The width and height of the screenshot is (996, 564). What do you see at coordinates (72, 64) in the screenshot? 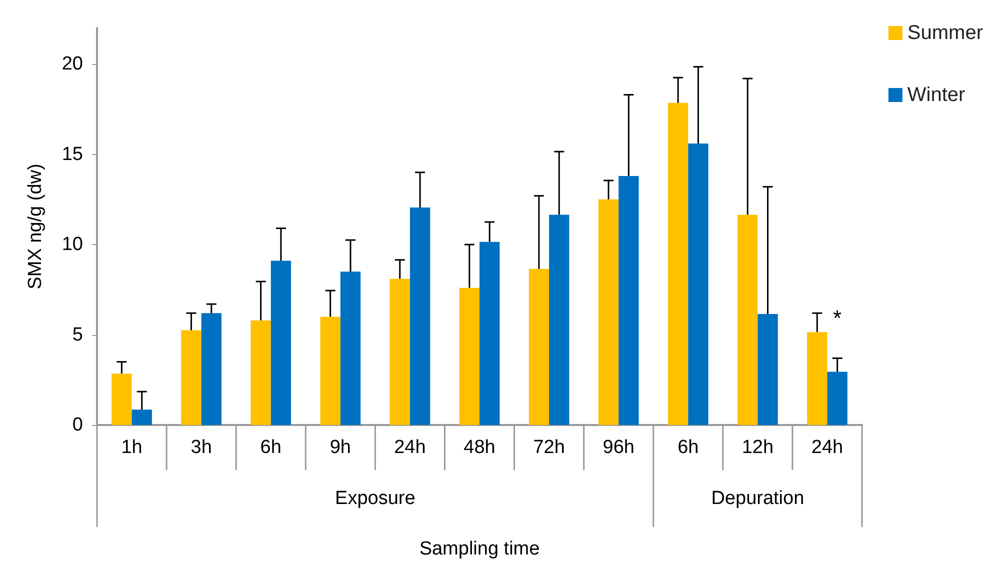
I see `y-tick-label: 20` at bounding box center [72, 64].